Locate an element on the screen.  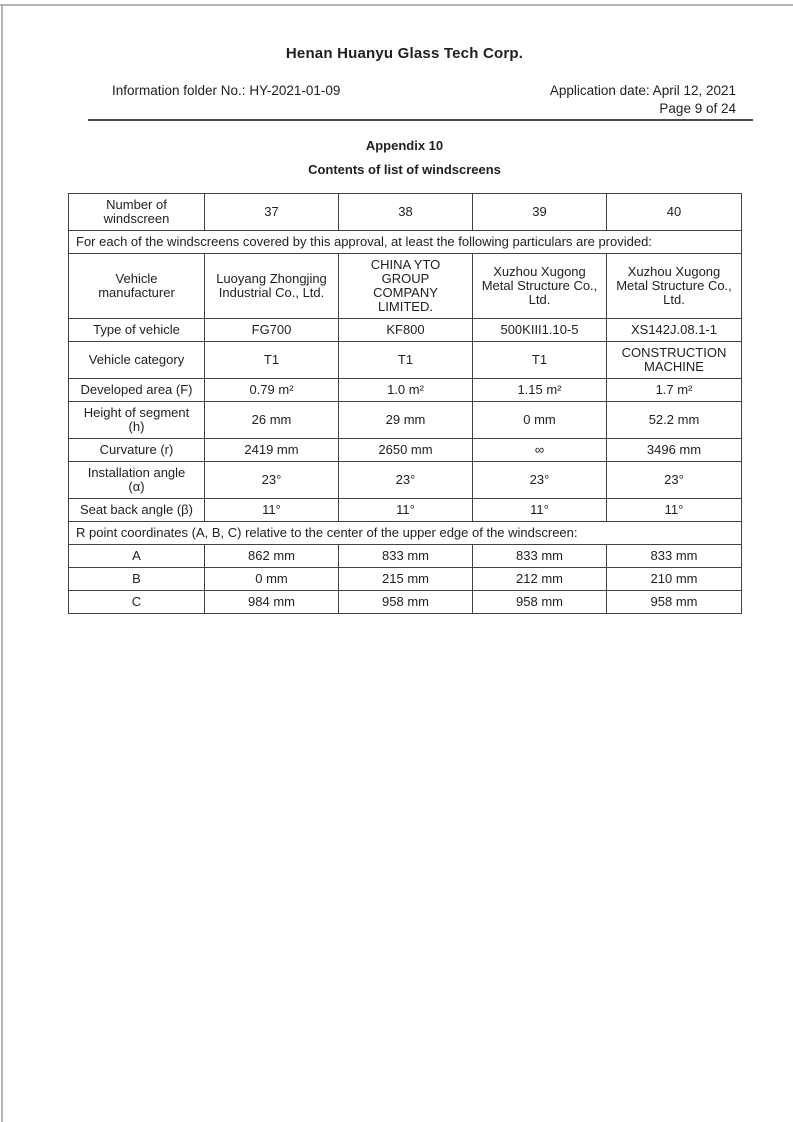
row-label-vehicle-manufacturer: Vehicle manufacturer is located at coordinates (136, 286).